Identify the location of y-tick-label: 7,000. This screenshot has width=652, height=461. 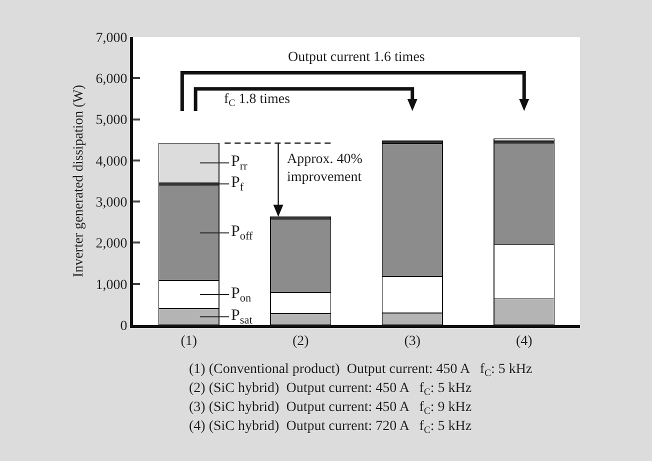
(112, 38).